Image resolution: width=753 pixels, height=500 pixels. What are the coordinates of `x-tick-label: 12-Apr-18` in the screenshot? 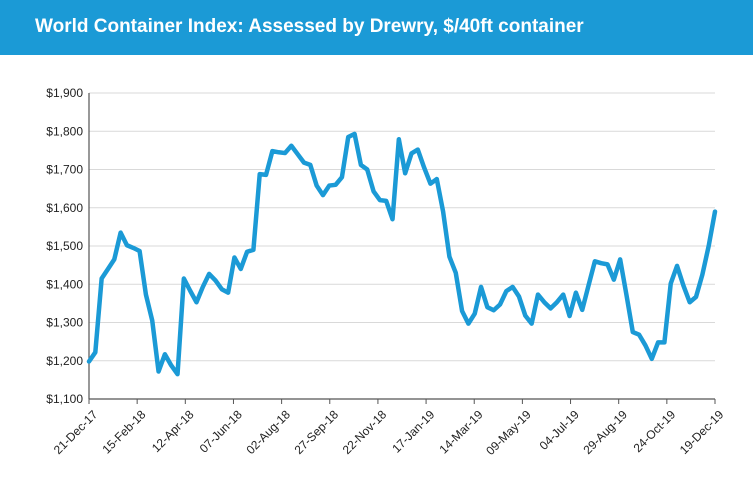 It's located at (173, 431).